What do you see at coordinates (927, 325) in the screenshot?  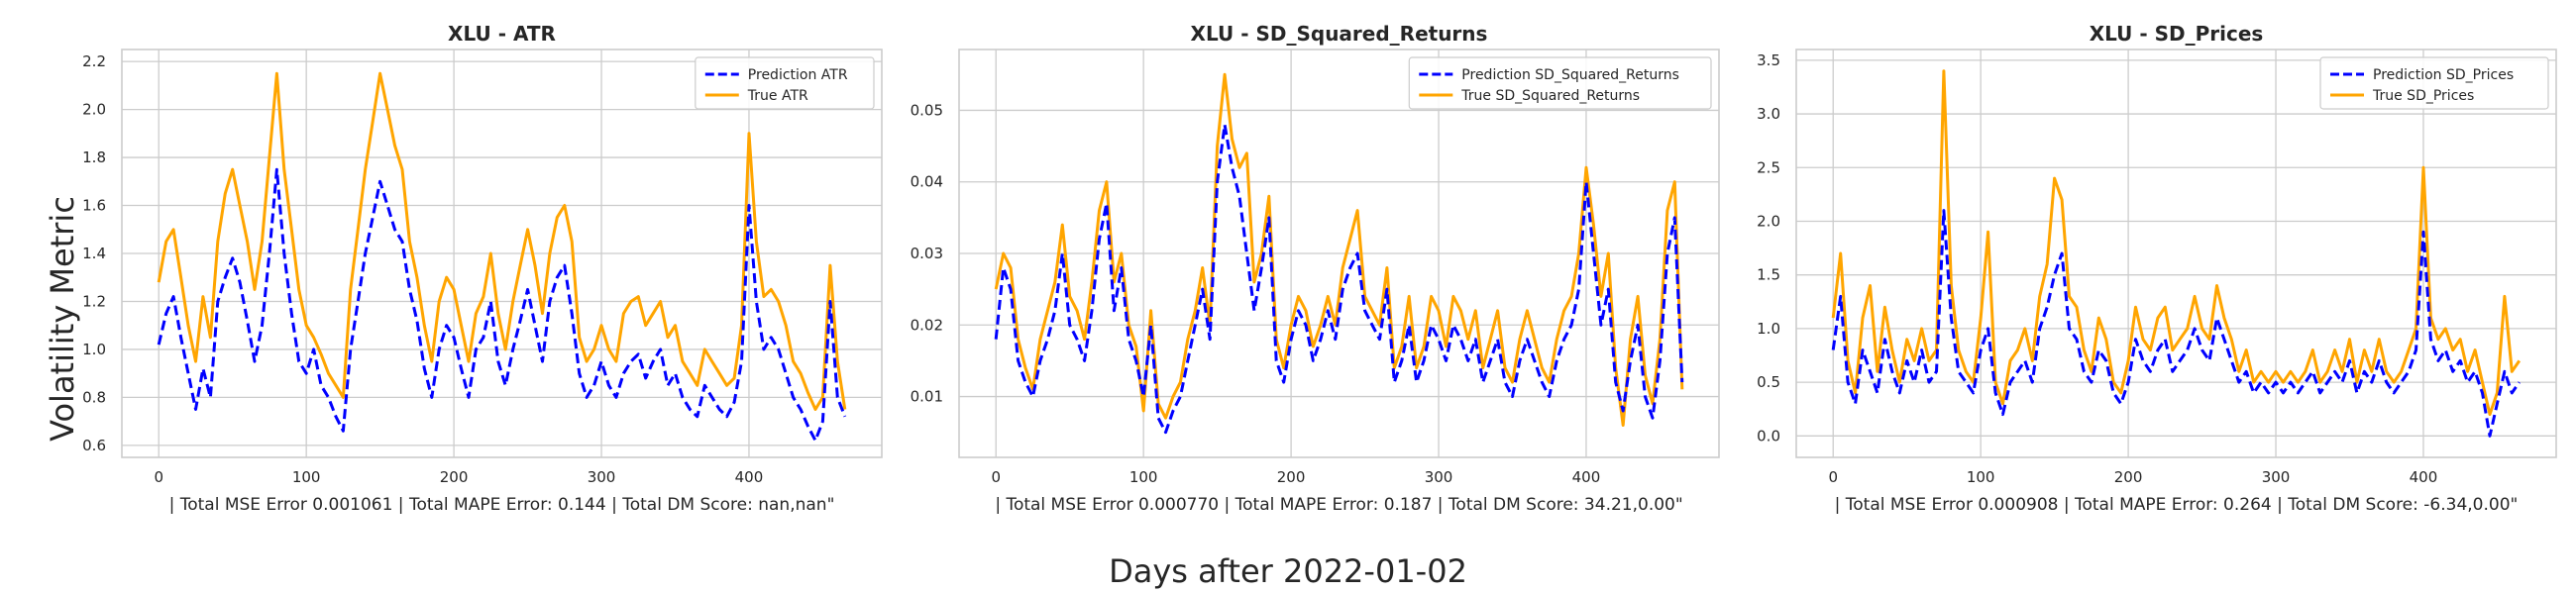 I see `y-tick-label: 0.02` at bounding box center [927, 325].